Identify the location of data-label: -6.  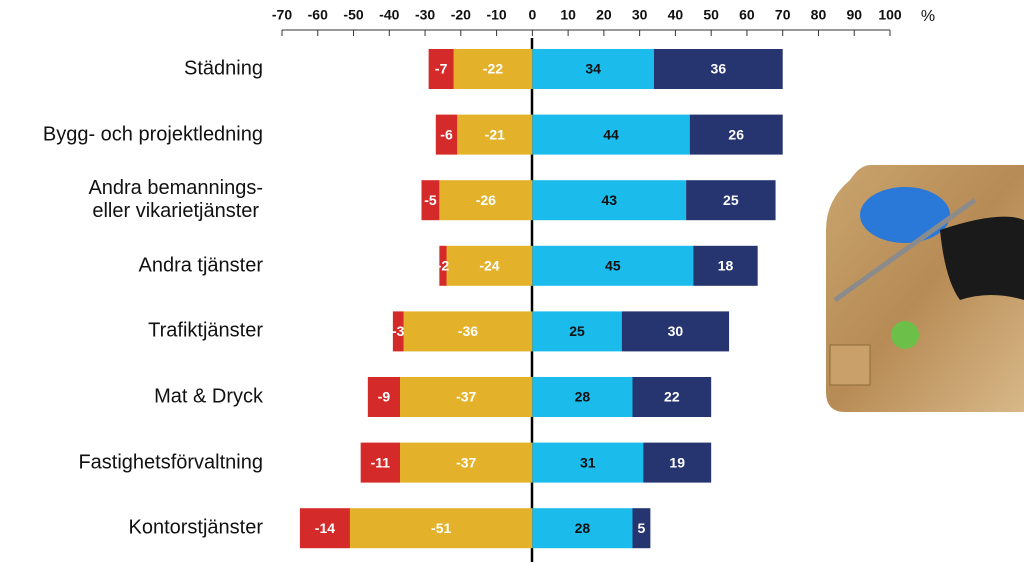
(446, 134).